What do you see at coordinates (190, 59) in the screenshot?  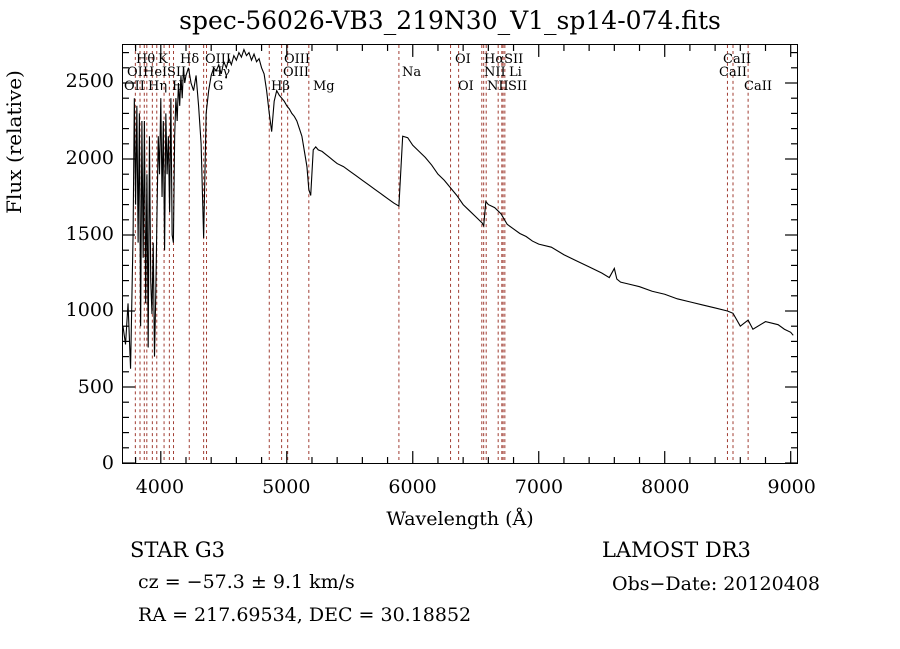 I see `spectral-line-label: Hδ` at bounding box center [190, 59].